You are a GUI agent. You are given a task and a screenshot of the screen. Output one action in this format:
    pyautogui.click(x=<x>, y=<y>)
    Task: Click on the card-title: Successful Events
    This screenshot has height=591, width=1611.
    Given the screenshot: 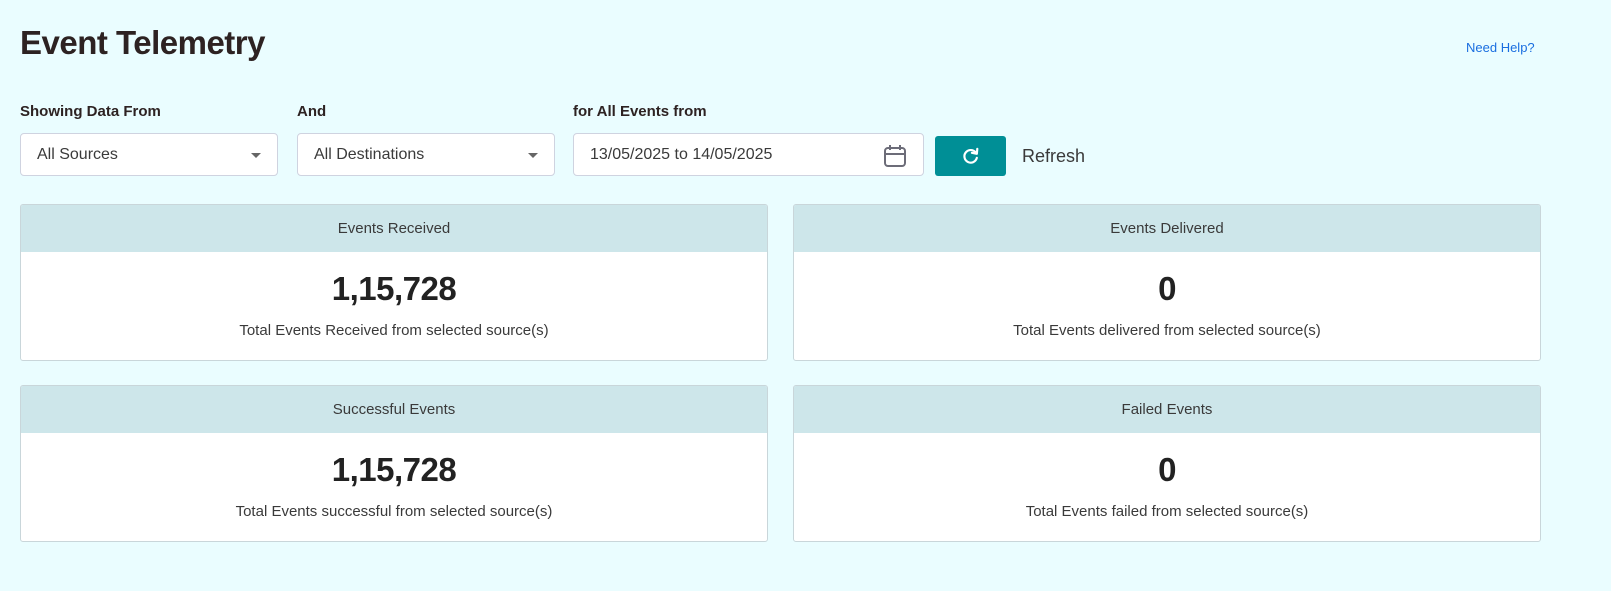 What is the action you would take?
    pyautogui.click(x=394, y=409)
    